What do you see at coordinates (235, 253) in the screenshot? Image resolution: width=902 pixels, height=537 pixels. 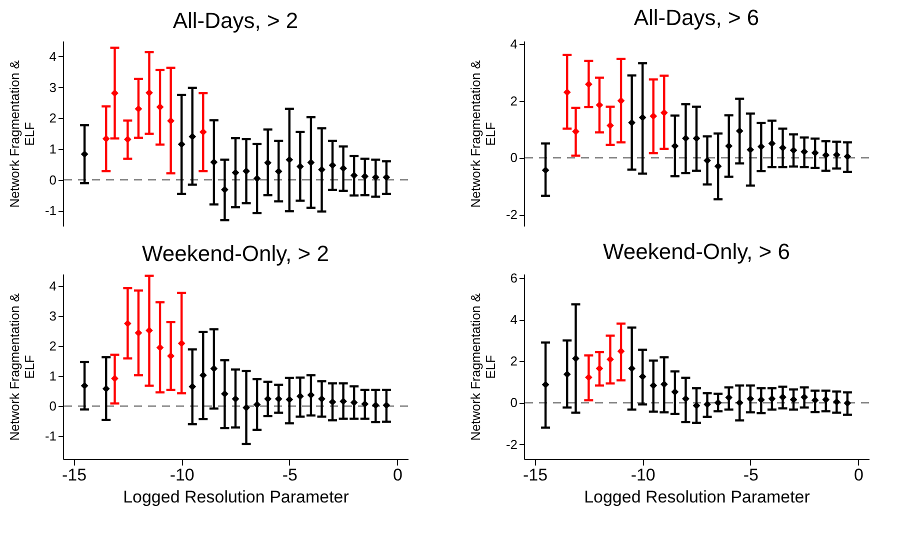 I see `chart-title: Weekend-Only, > 2` at bounding box center [235, 253].